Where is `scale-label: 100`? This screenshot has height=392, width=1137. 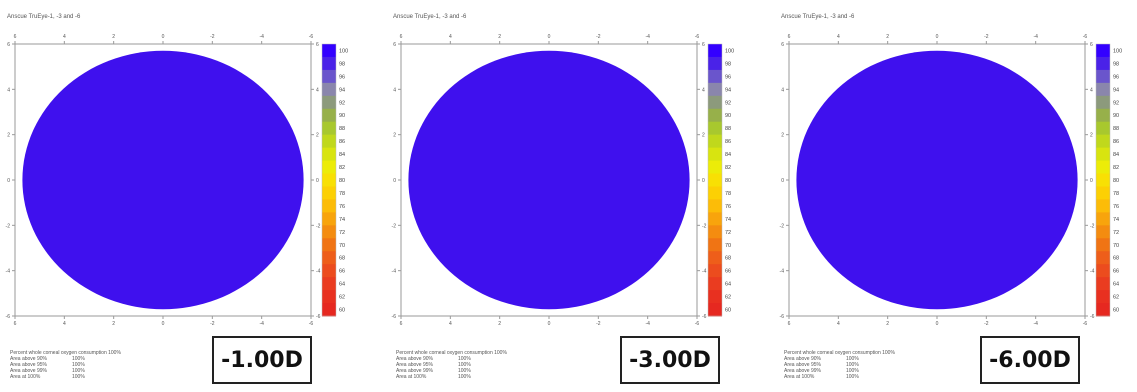
scale-label: 100 is located at coordinates (729, 51).